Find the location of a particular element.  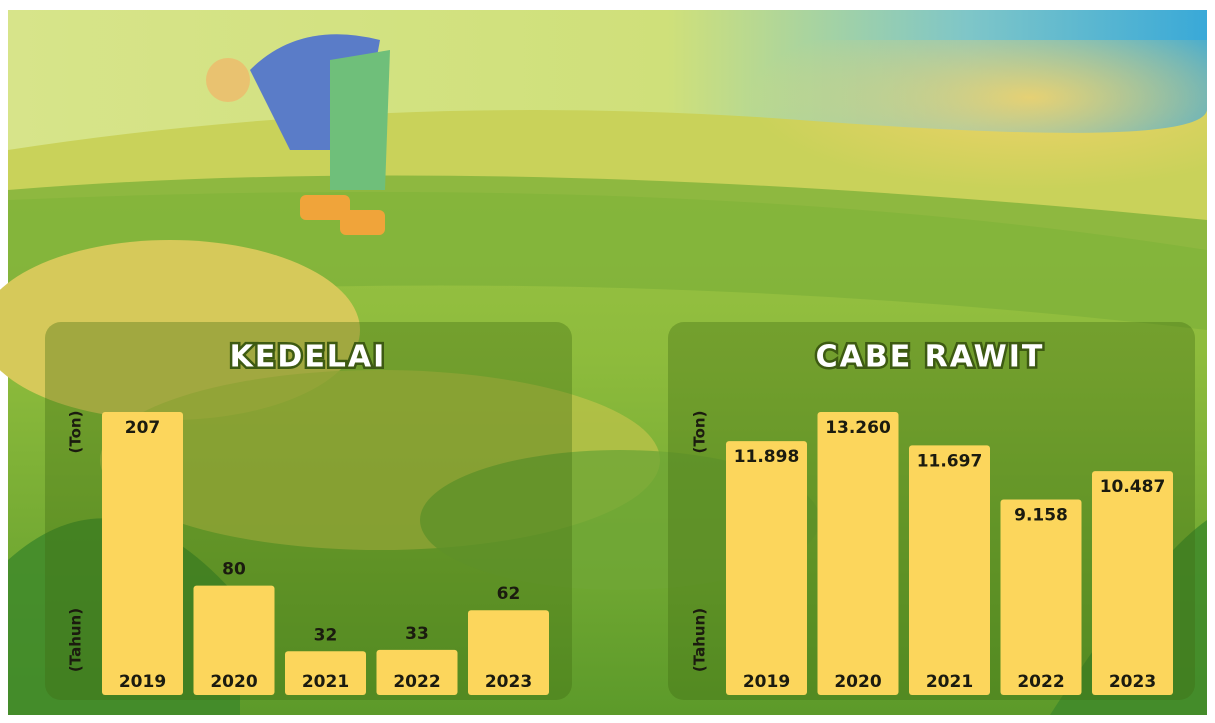

value-label: 11.697 is located at coordinates (950, 461).